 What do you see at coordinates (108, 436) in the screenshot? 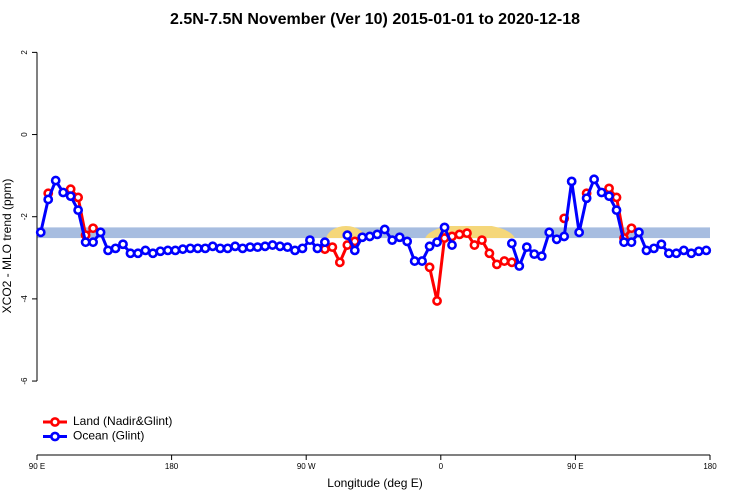
I see `legend-label: Ocean (Glint)` at bounding box center [108, 436].